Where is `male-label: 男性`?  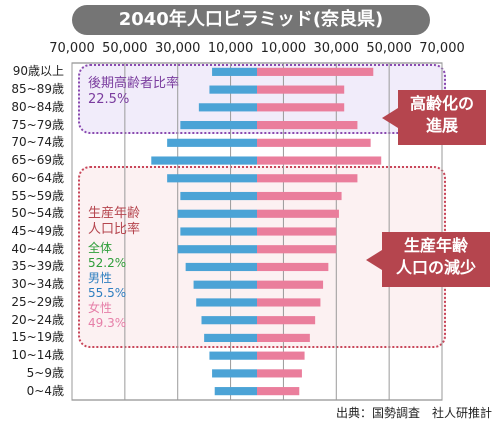
male-label: 男性 is located at coordinates (100, 278).